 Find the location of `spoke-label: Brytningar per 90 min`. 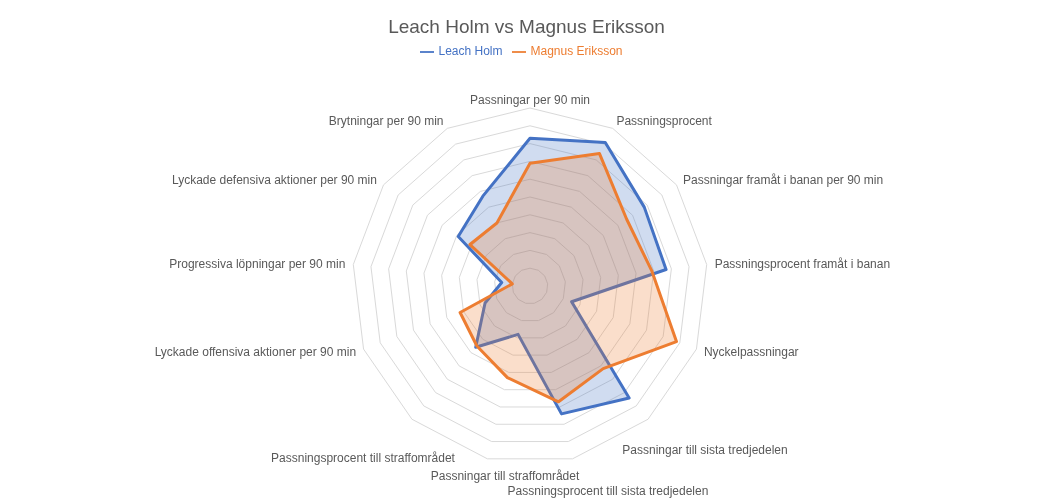

spoke-label: Brytningar per 90 min is located at coordinates (386, 121).